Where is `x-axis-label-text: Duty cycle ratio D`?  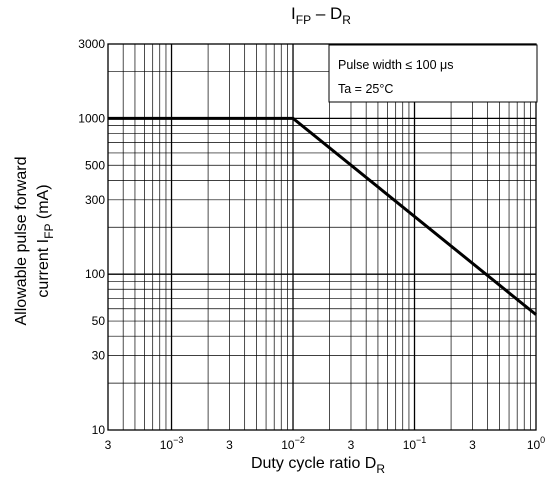 x-axis-label-text: Duty cycle ratio D is located at coordinates (313, 463).